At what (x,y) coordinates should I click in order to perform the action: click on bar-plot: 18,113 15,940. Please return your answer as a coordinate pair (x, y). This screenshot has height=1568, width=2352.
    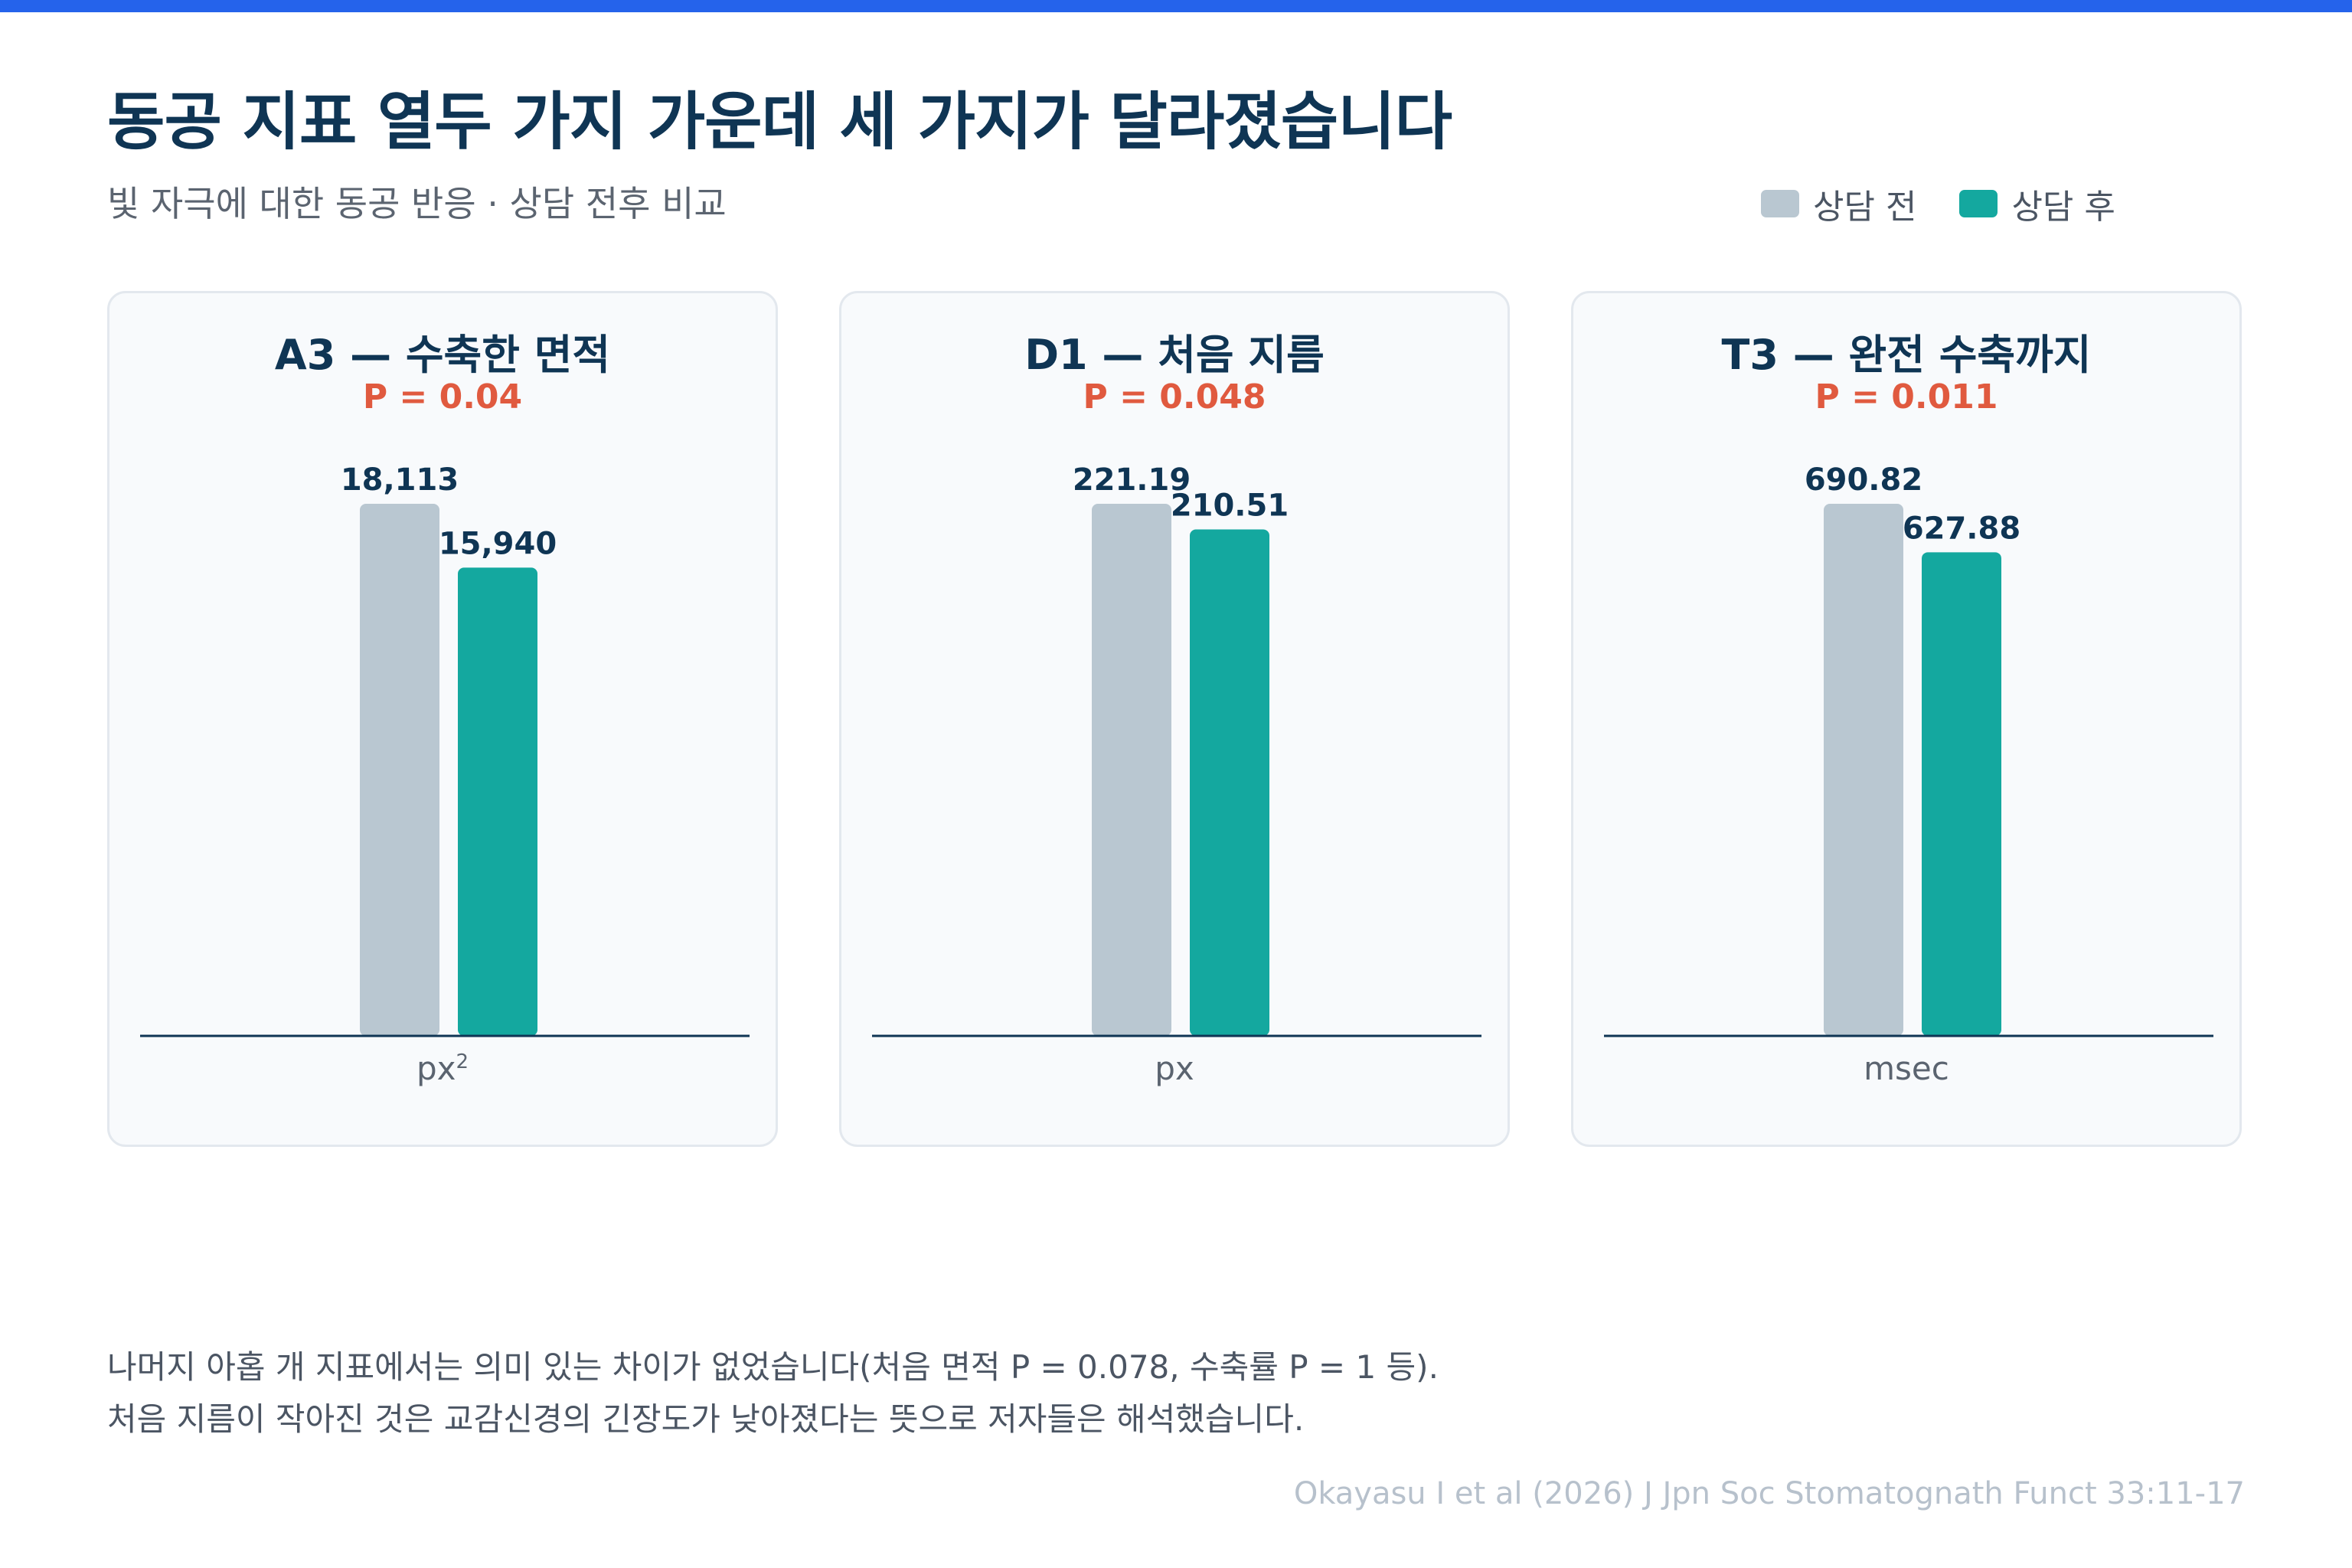
    Looking at the image, I should click on (445, 749).